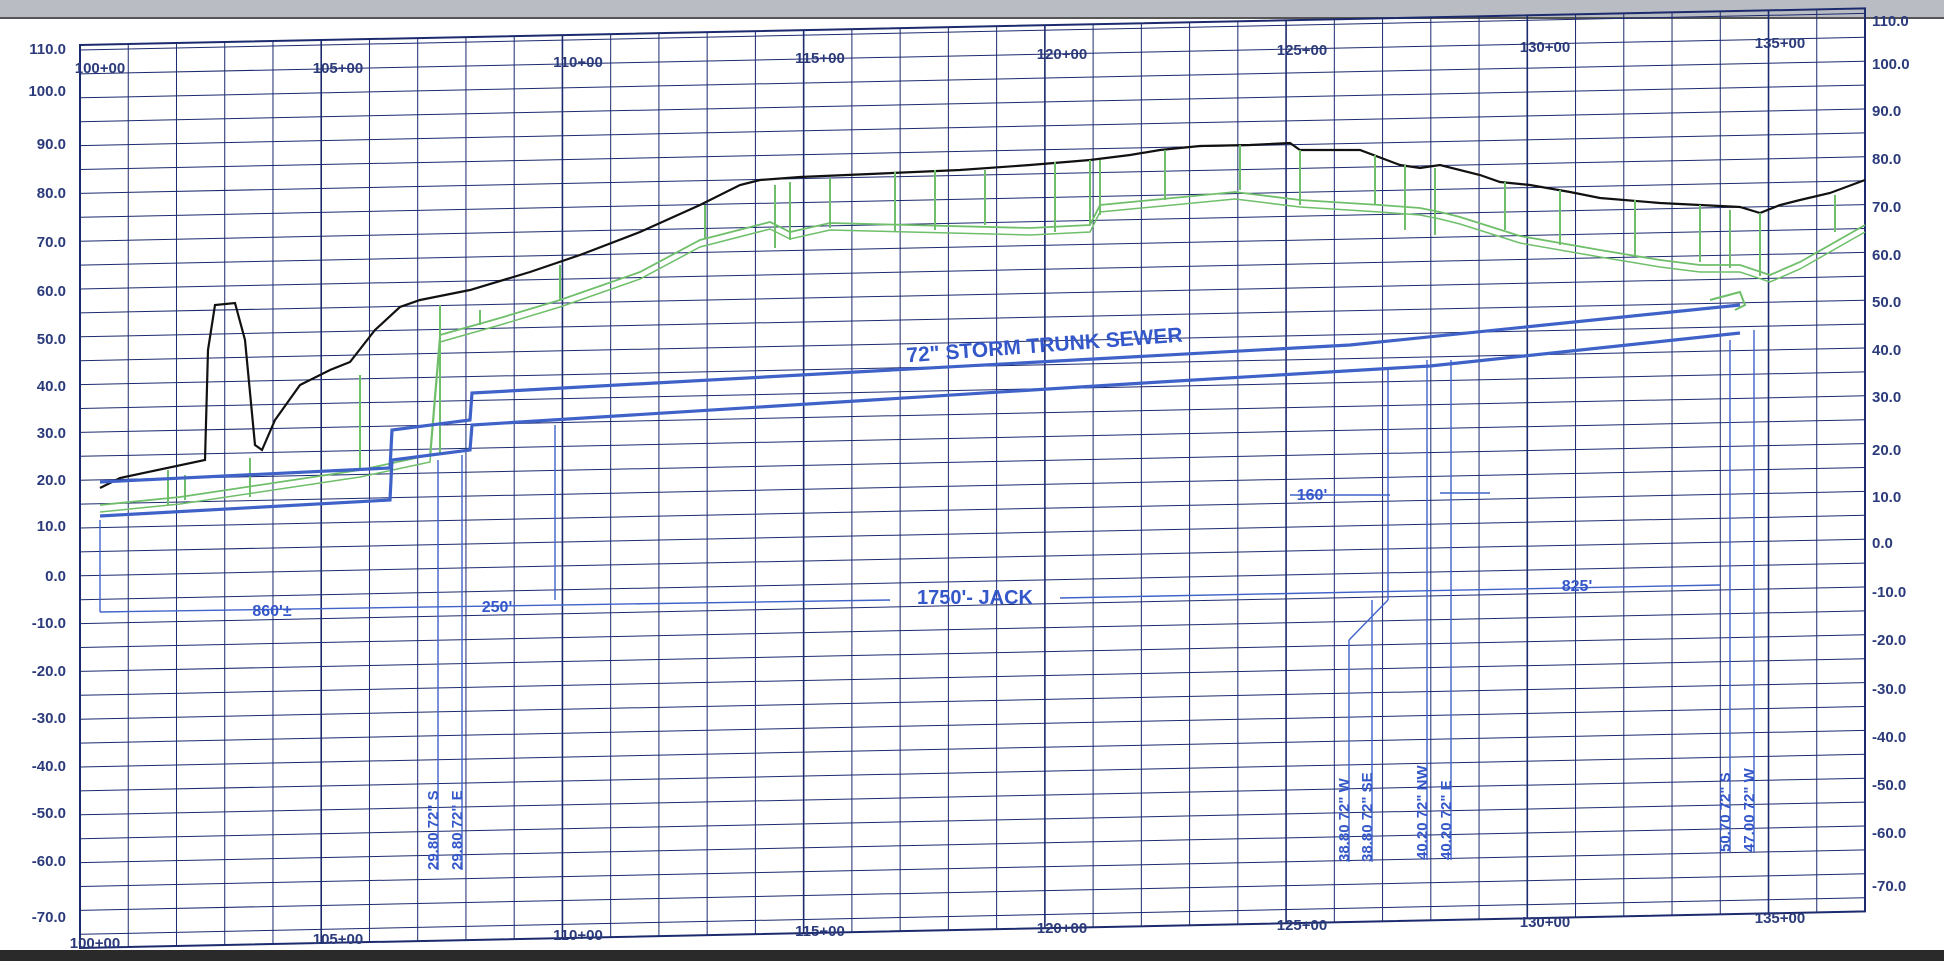  I want to click on right-elevation-label: 80.0, so click(1886, 159).